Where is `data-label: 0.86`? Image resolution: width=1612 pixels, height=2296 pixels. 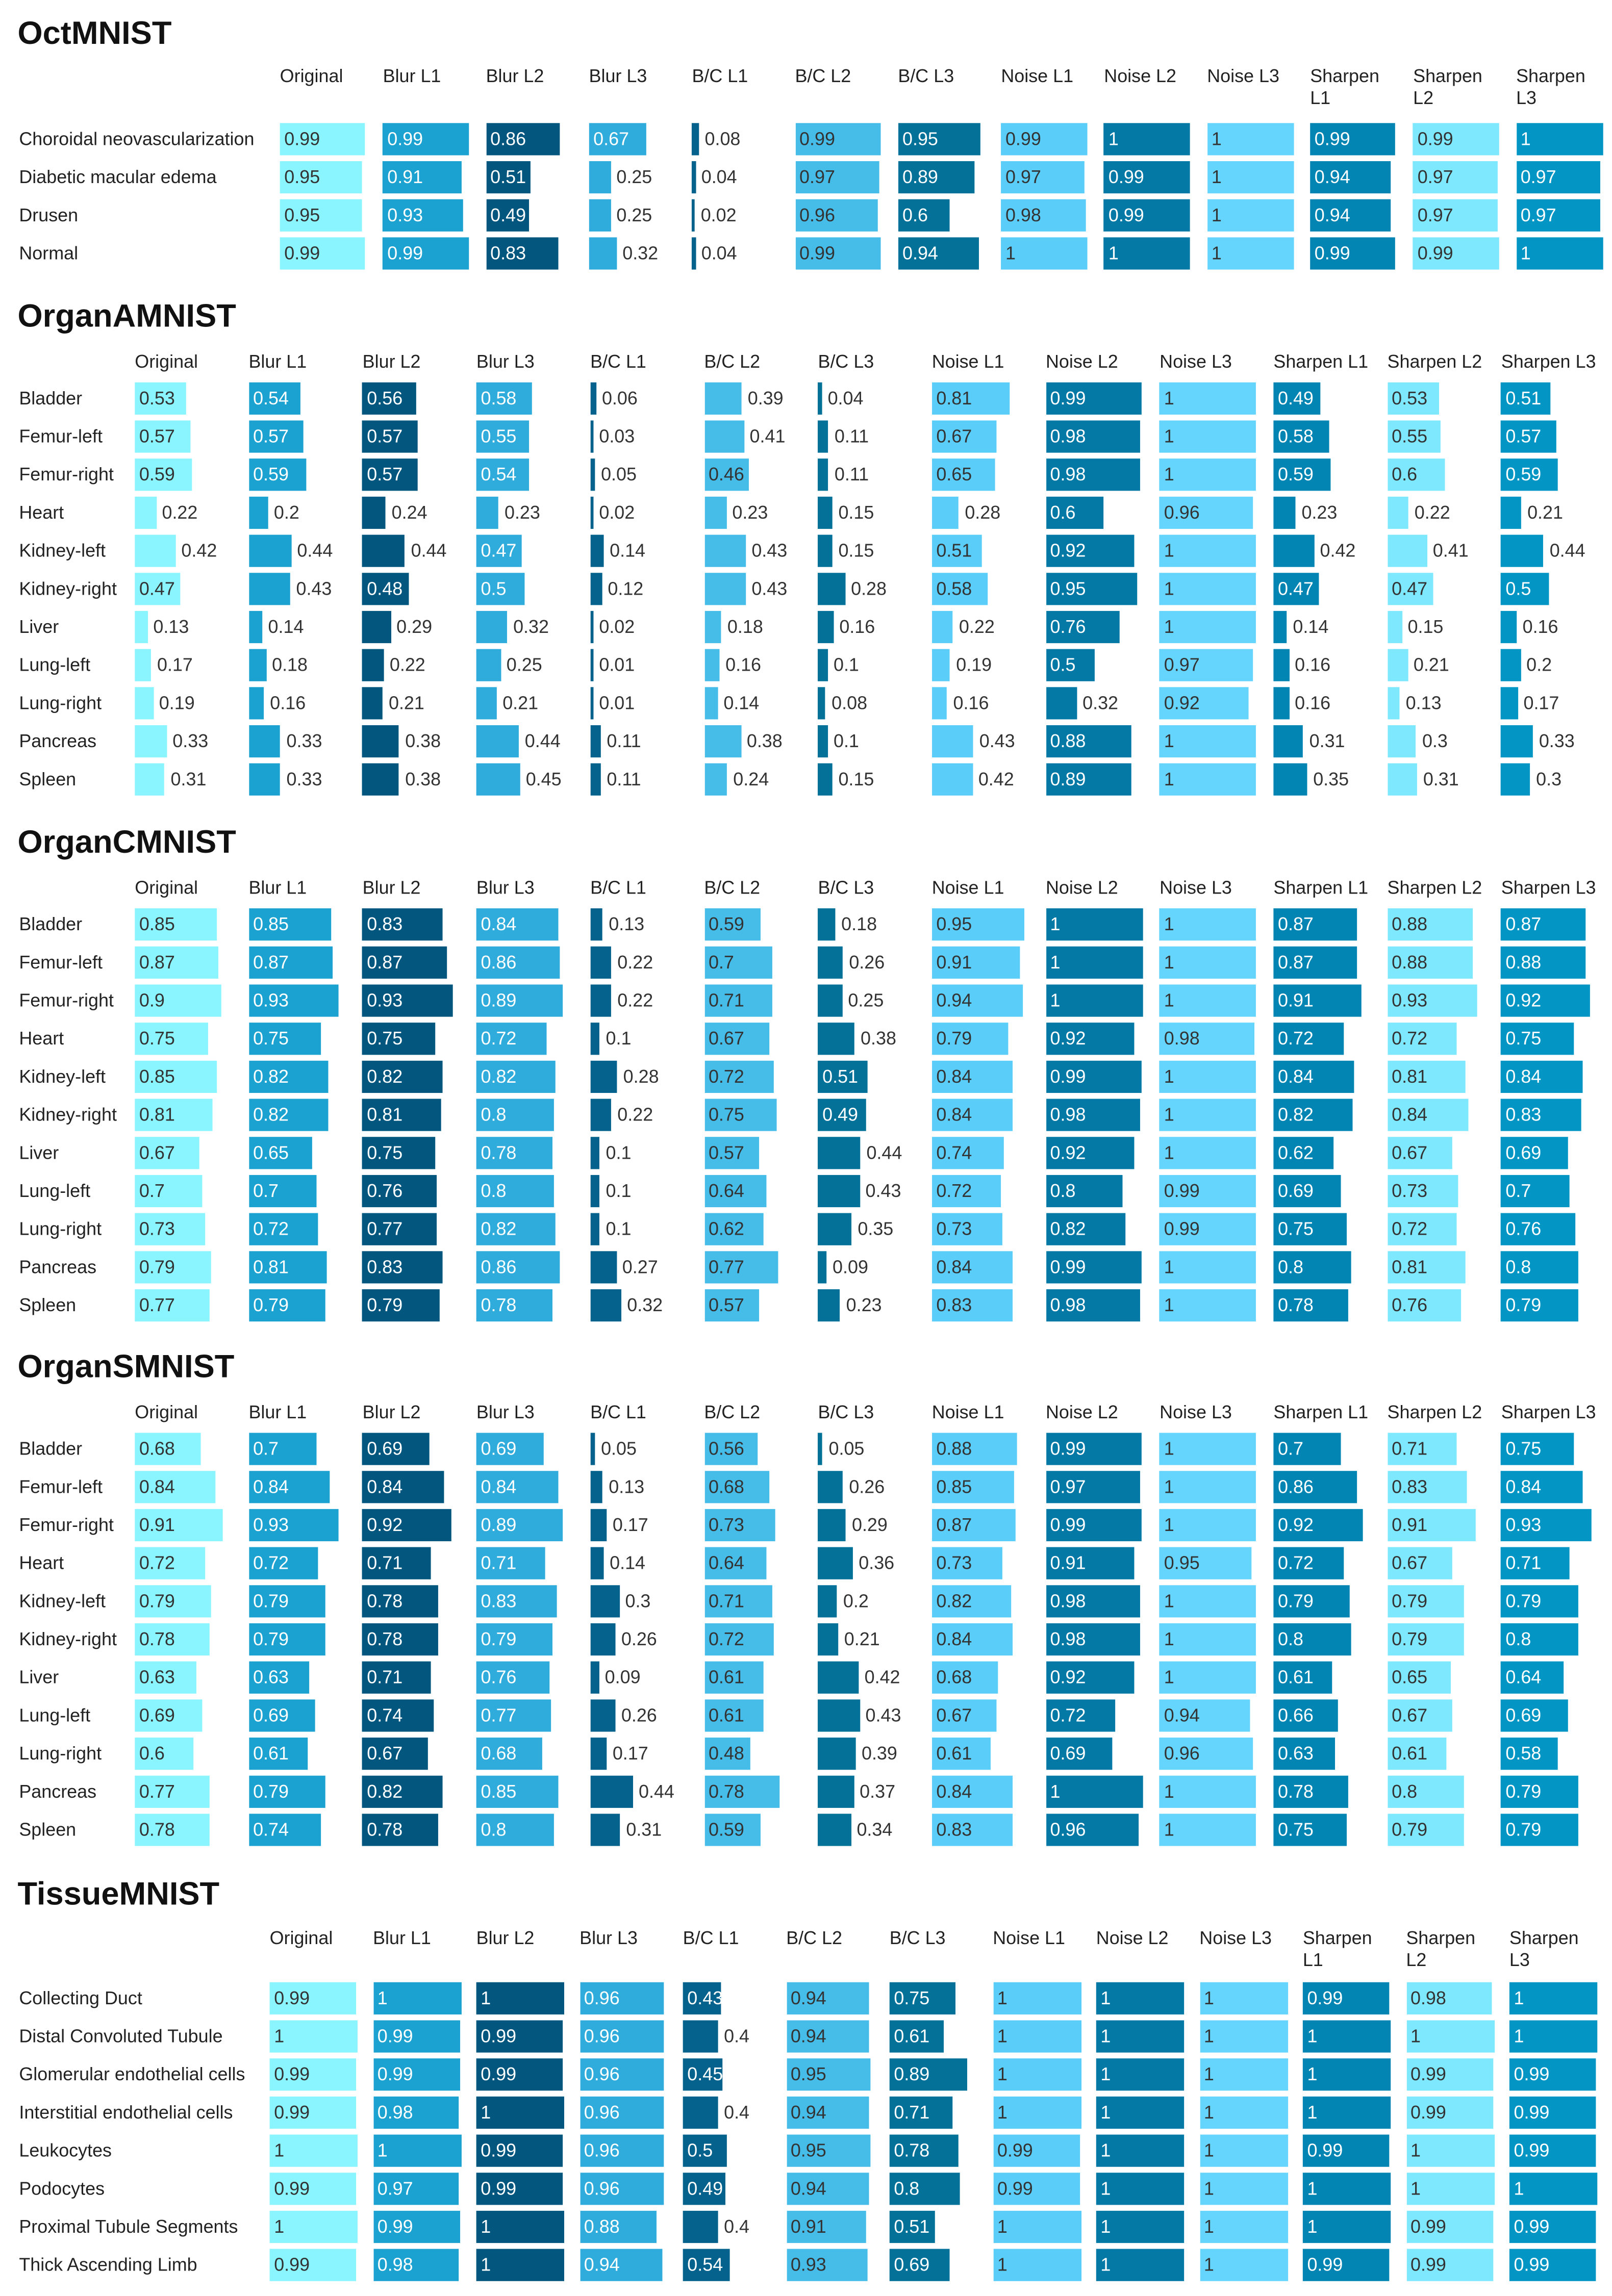 data-label: 0.86 is located at coordinates (499, 962).